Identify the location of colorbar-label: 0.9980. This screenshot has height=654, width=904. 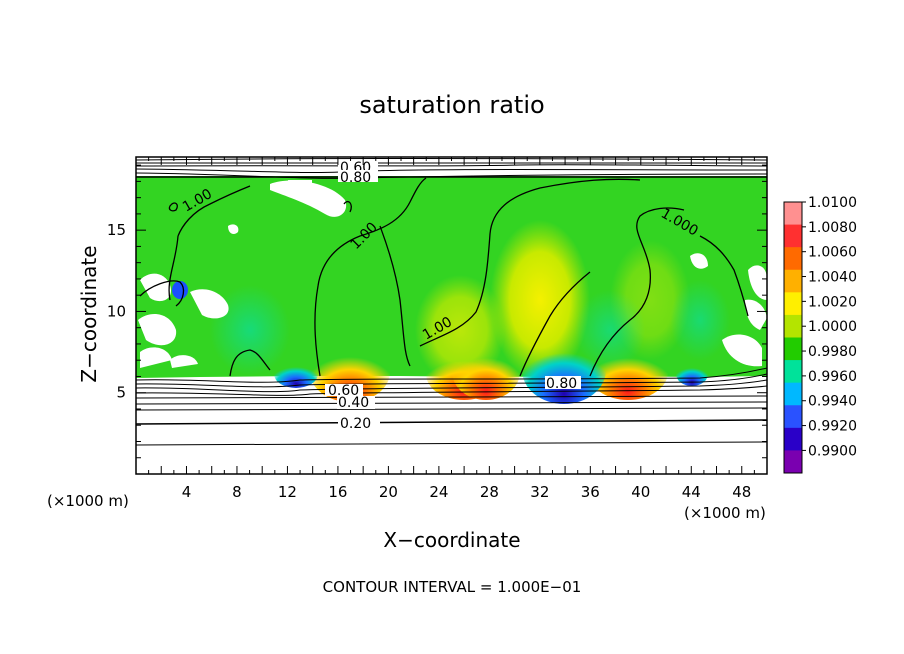
(832, 352).